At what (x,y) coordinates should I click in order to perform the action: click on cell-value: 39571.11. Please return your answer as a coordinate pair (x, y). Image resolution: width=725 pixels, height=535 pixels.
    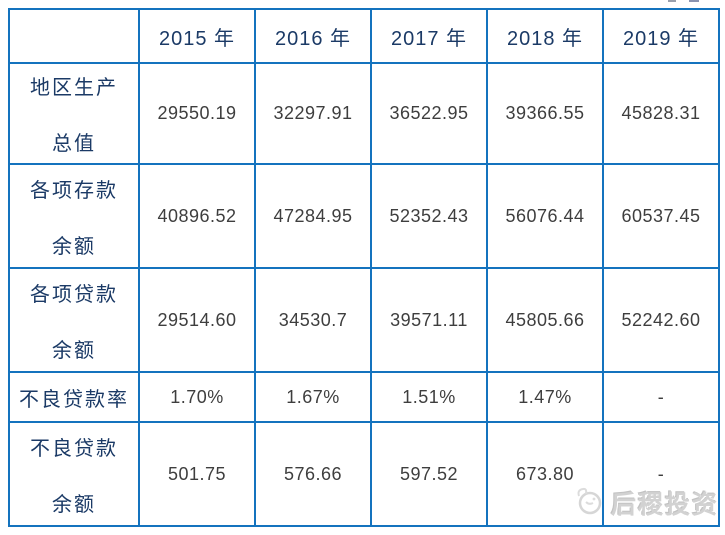
    Looking at the image, I should click on (429, 320).